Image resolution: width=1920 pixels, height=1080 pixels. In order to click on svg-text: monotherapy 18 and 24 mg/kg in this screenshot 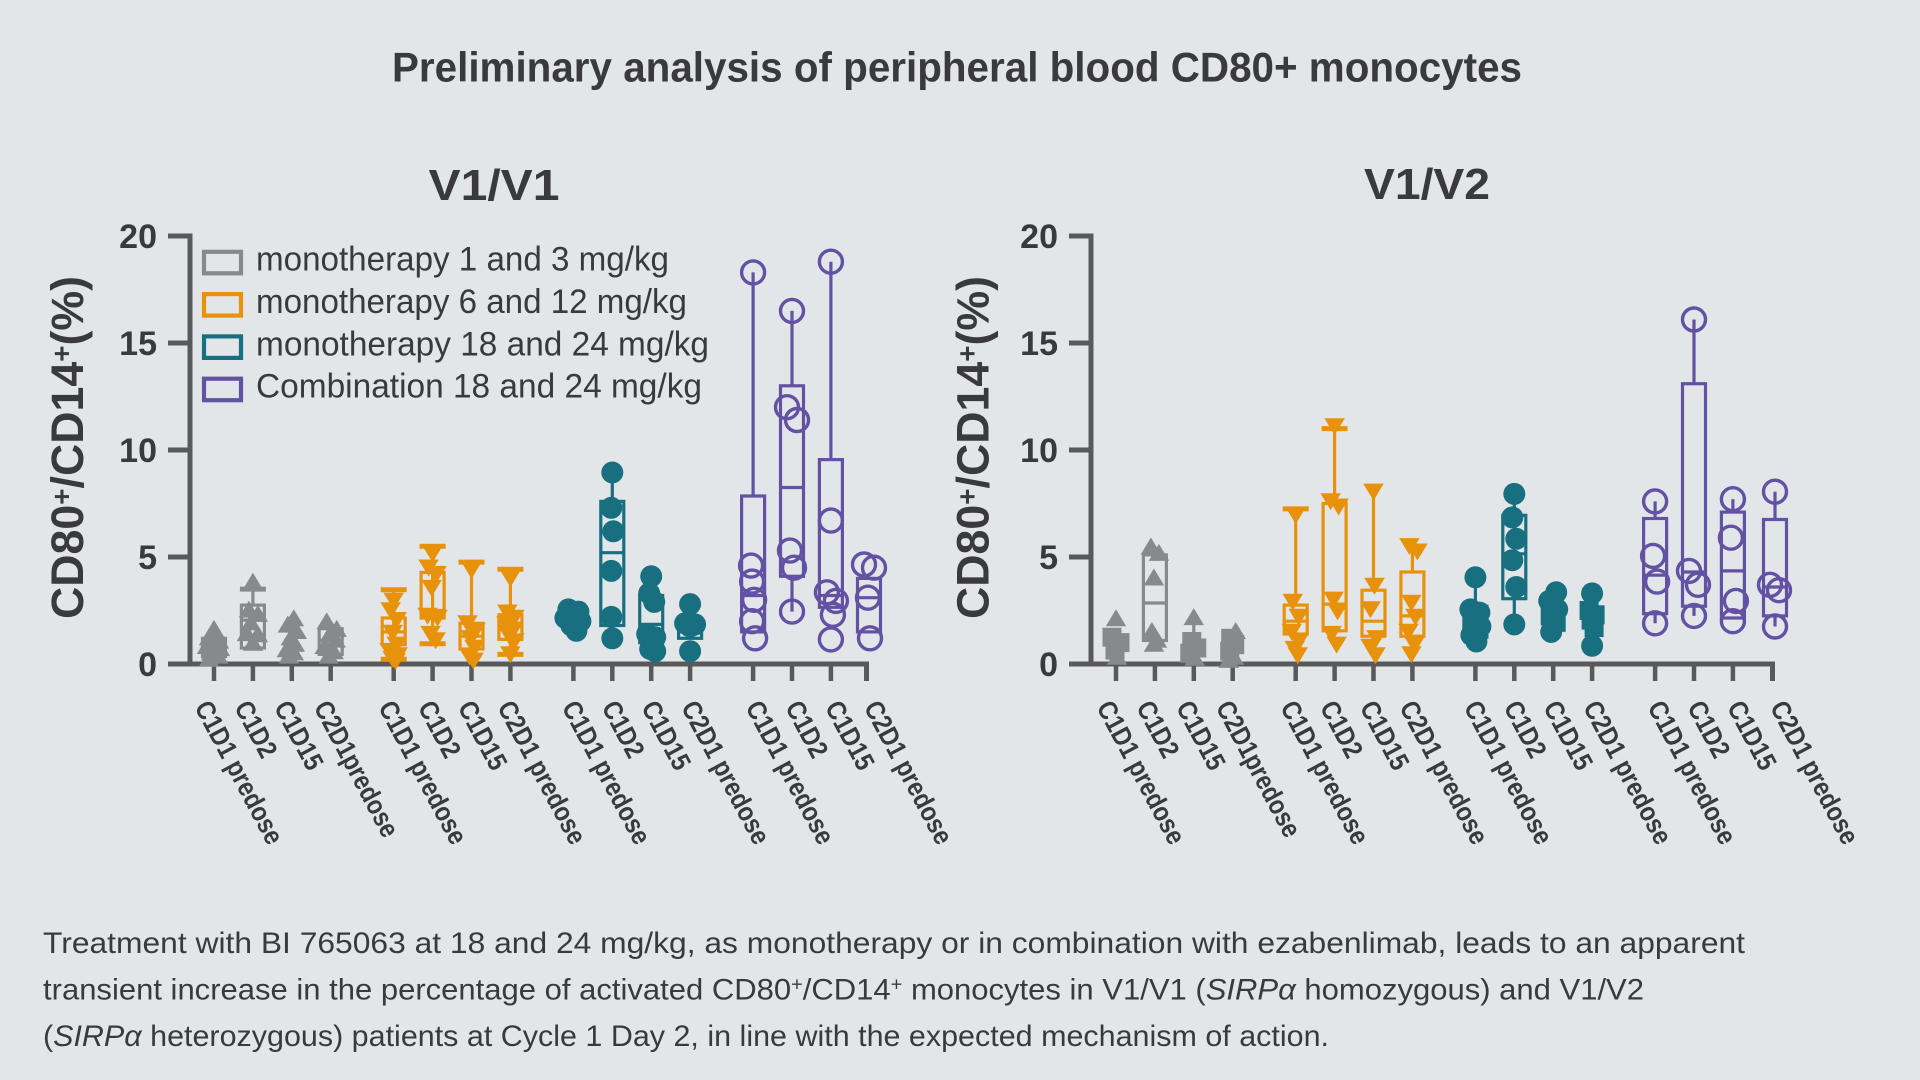, I will do `click(482, 344)`.